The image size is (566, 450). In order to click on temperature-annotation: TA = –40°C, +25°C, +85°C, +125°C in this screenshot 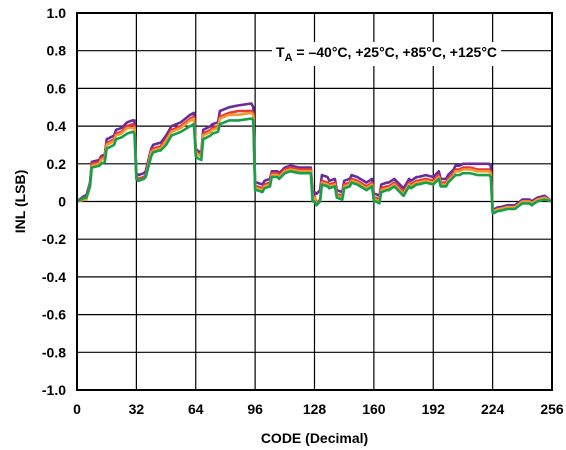, I will do `click(386, 54)`.